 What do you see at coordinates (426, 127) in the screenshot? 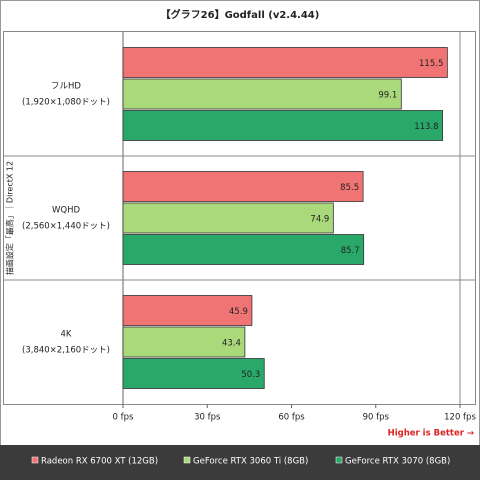
I see `value-label: 113.8` at bounding box center [426, 127].